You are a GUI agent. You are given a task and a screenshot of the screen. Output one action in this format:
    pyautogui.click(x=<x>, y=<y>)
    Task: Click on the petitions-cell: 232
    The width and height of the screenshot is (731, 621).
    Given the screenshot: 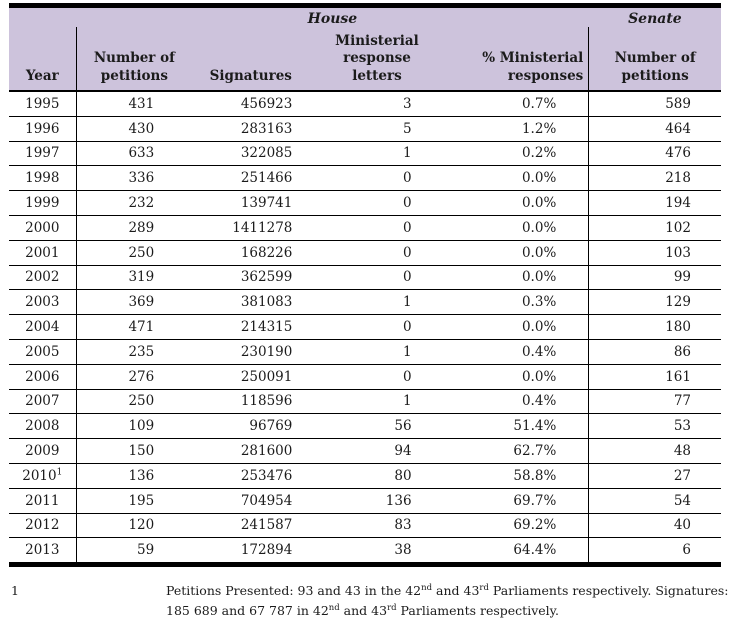 What is the action you would take?
    pyautogui.click(x=134, y=203)
    